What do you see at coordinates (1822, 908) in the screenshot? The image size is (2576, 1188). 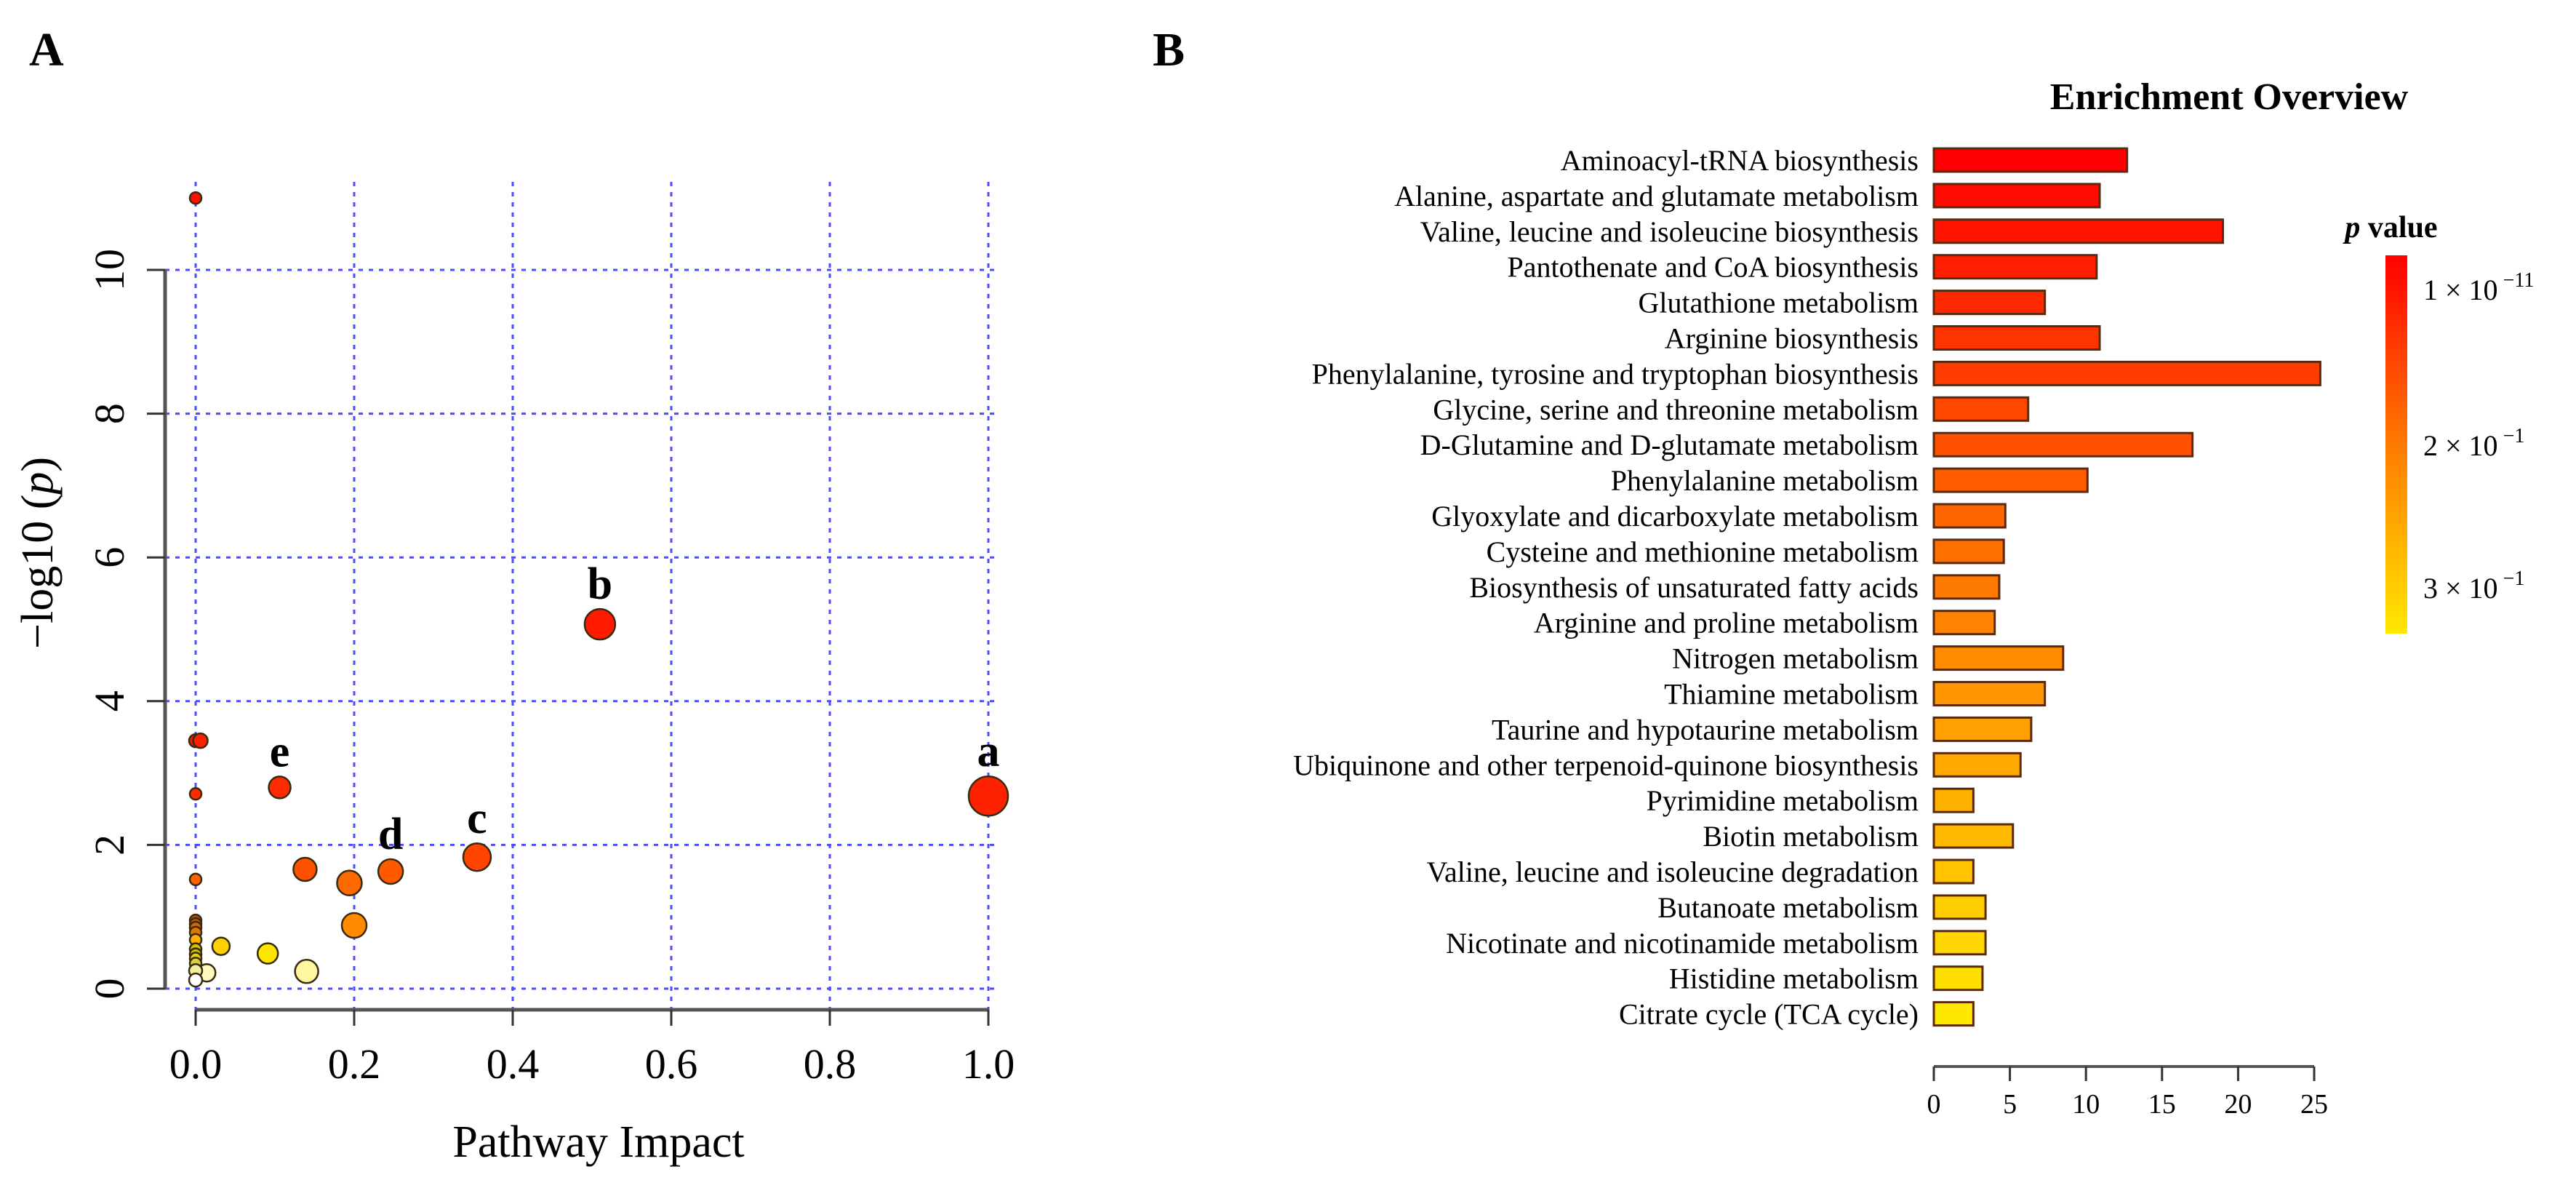 I see `bar-row: Butanoate metabolism` at bounding box center [1822, 908].